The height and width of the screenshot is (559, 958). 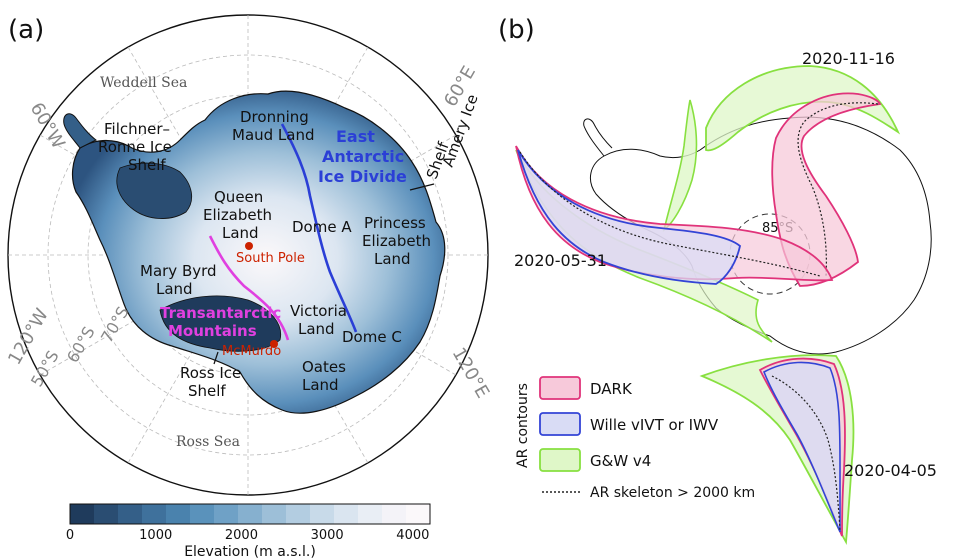 What do you see at coordinates (680, 165) in the screenshot?
I see `ar-nov-gw-sliver` at bounding box center [680, 165].